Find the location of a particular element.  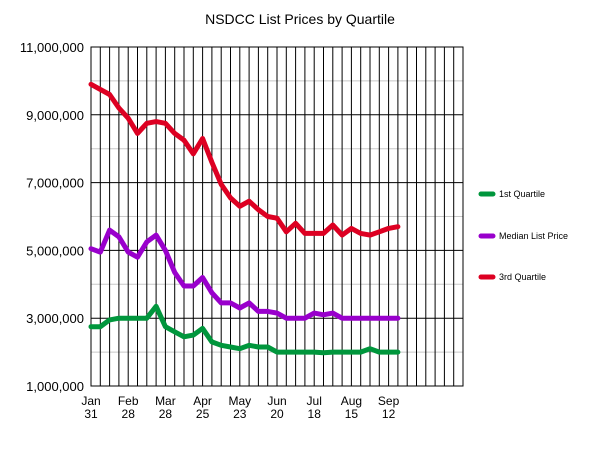

x-tick-day: 12 is located at coordinates (389, 414).